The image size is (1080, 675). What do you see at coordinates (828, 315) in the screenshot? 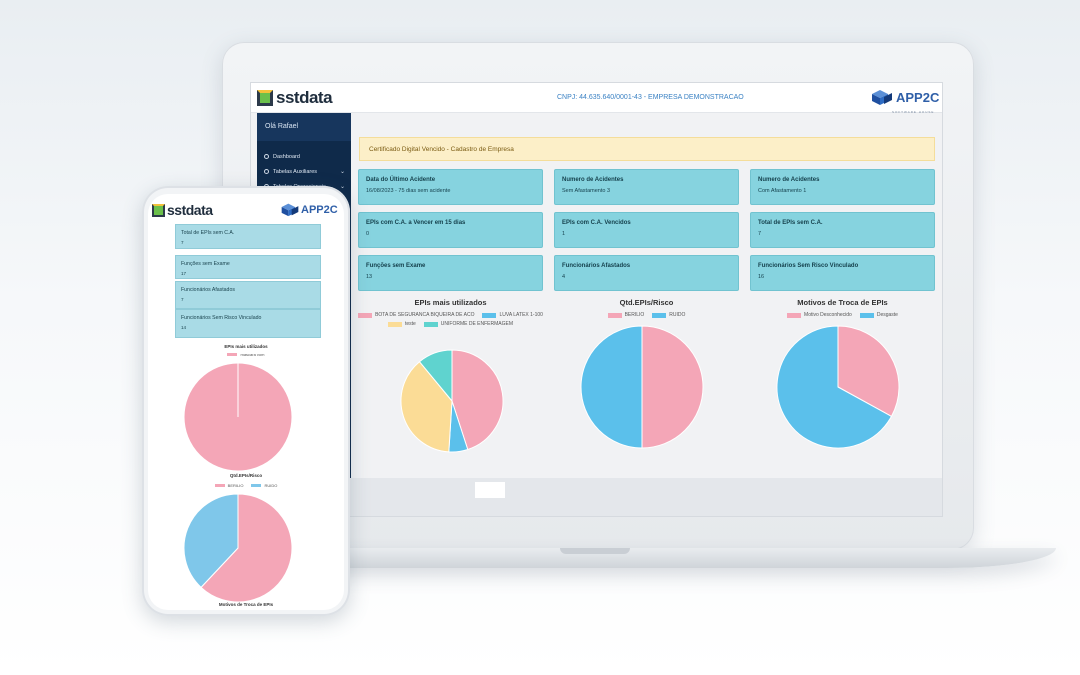
I see `legend-label: Motivo Desconhecido` at bounding box center [828, 315].